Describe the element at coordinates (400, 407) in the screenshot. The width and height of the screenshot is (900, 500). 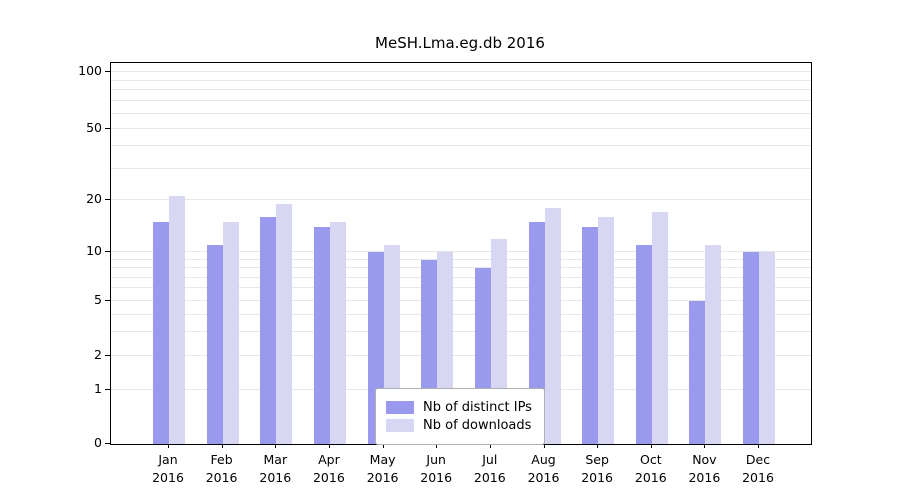
I see `legend-swatch-distinct-ips` at that location.